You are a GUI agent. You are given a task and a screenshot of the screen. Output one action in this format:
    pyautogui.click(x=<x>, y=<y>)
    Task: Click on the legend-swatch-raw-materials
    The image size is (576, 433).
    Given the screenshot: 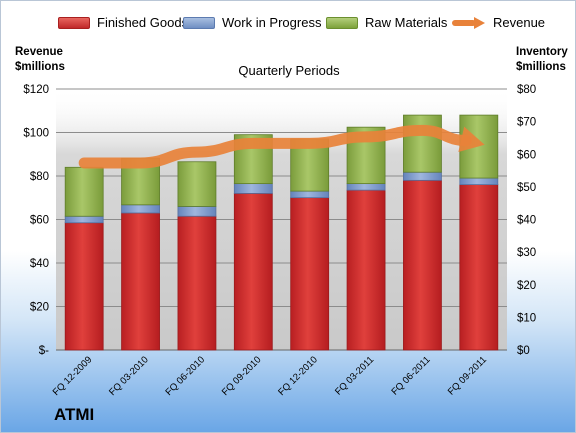 What is the action you would take?
    pyautogui.click(x=342, y=22)
    